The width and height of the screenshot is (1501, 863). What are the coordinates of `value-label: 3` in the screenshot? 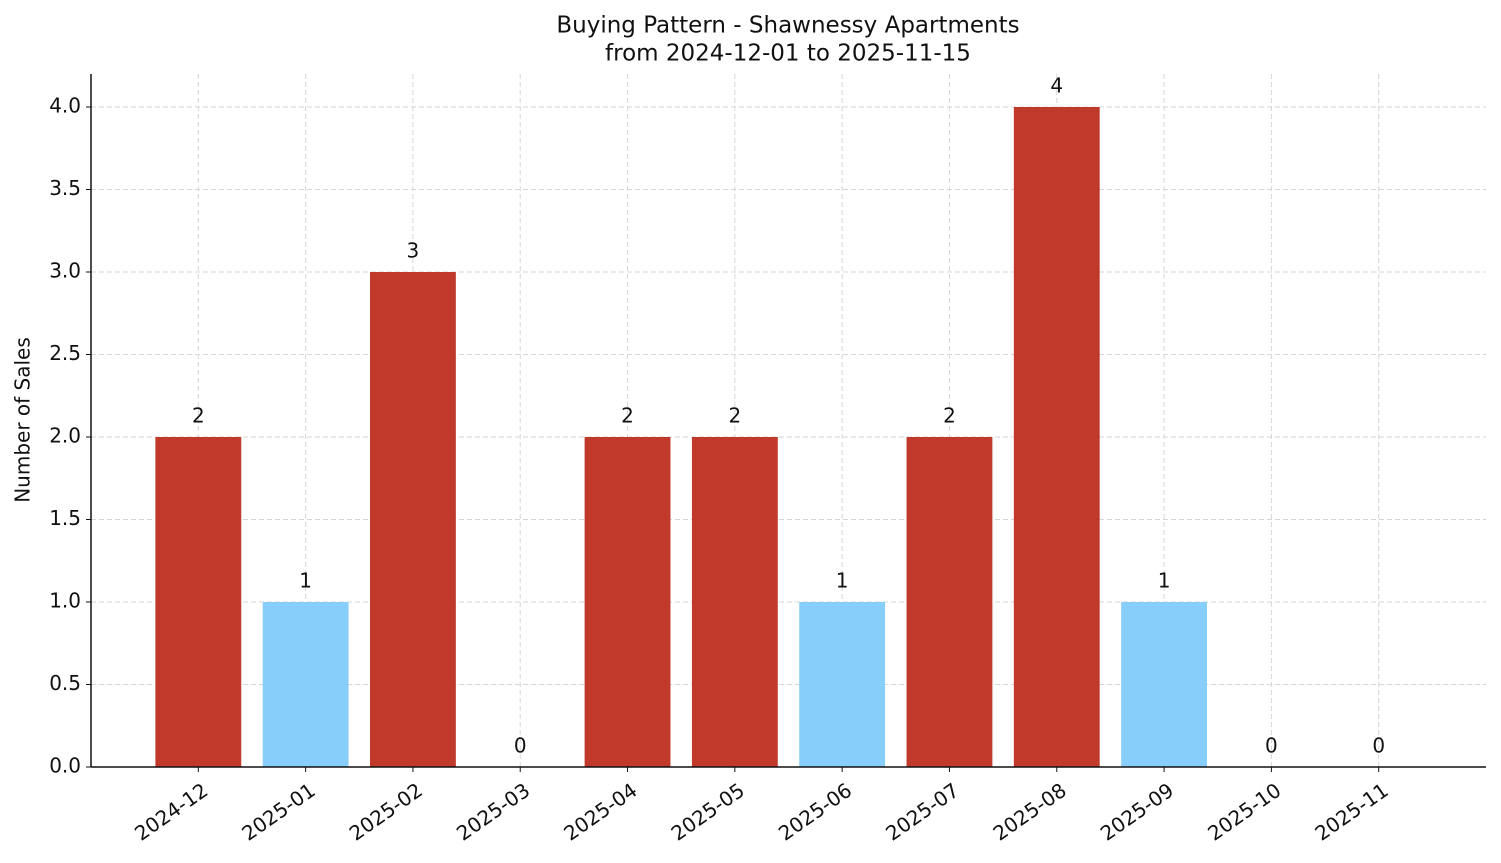 It's located at (413, 251).